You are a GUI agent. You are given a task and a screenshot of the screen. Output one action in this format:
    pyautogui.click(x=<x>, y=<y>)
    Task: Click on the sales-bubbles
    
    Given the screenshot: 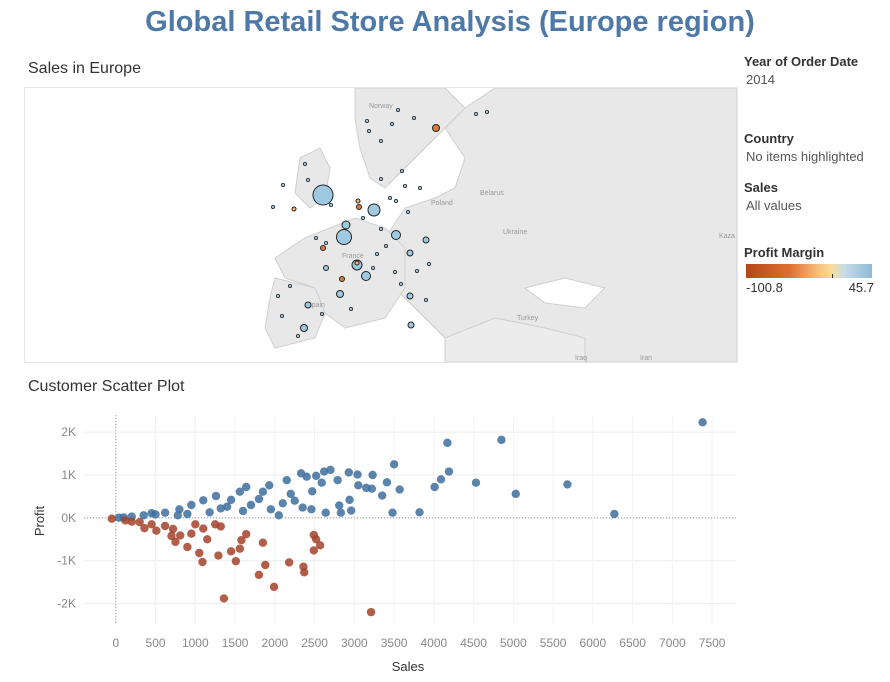 What is the action you would take?
    pyautogui.click(x=365, y=228)
    